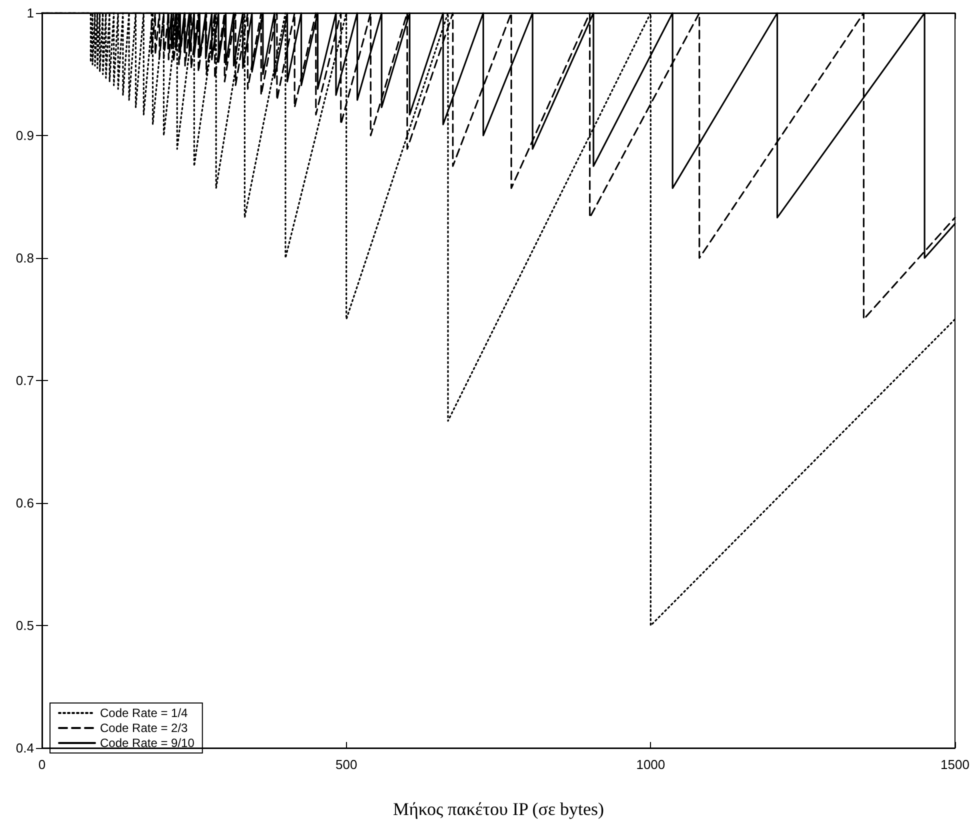 Image resolution: width=978 pixels, height=823 pixels. What do you see at coordinates (30, 13) in the screenshot?
I see `y-tick-label: 1` at bounding box center [30, 13].